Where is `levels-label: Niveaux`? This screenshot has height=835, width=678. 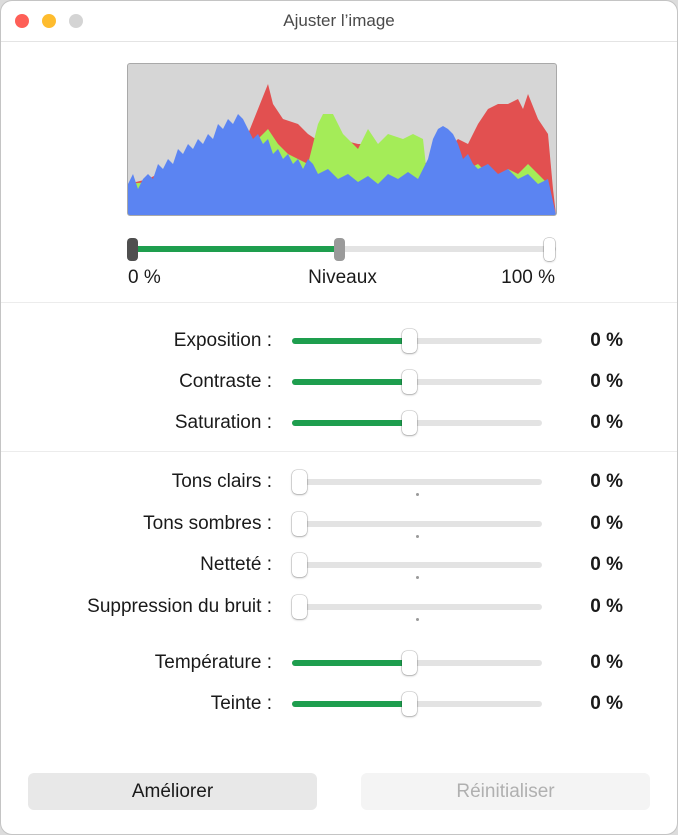
levels-label: Niveaux is located at coordinates (342, 277).